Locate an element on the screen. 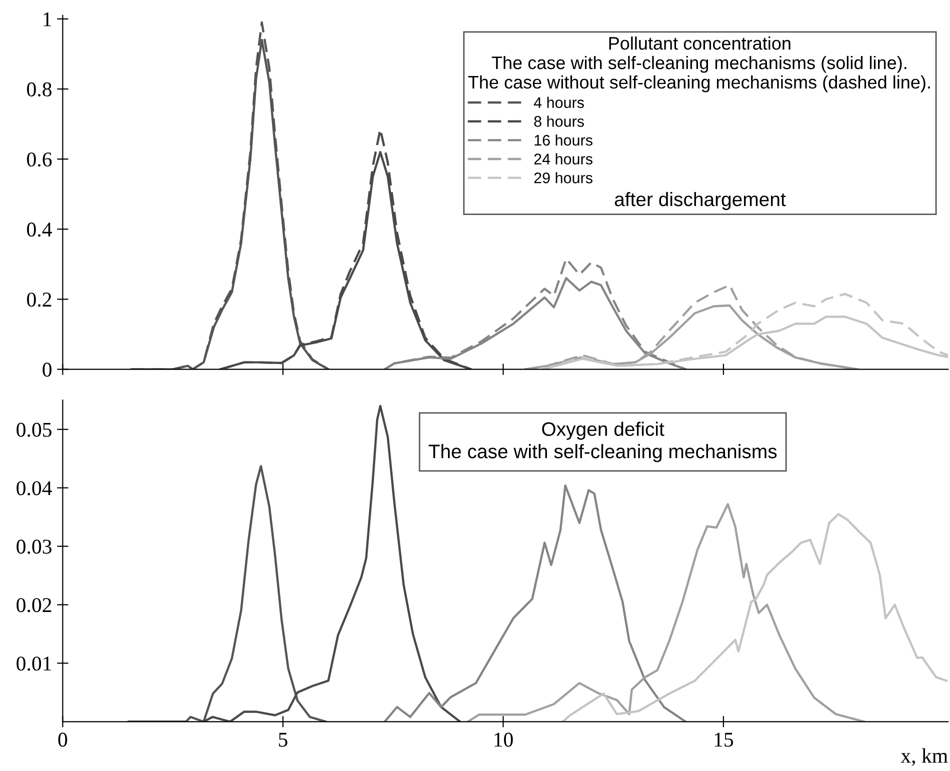 This screenshot has width=950, height=771. annotation: after dischargement is located at coordinates (700, 201).